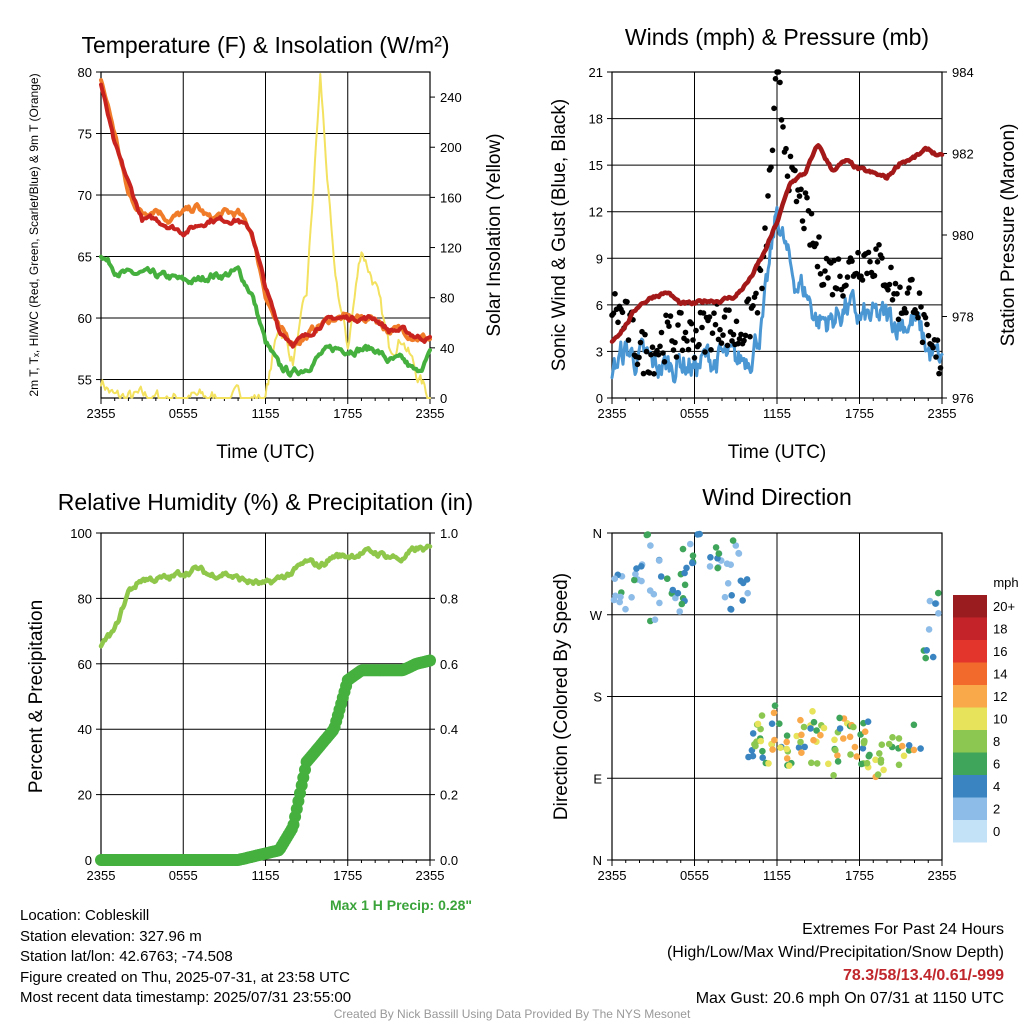 This screenshot has width=1024, height=1024. Describe the element at coordinates (970, 606) in the screenshot. I see `legend-swatch` at that location.